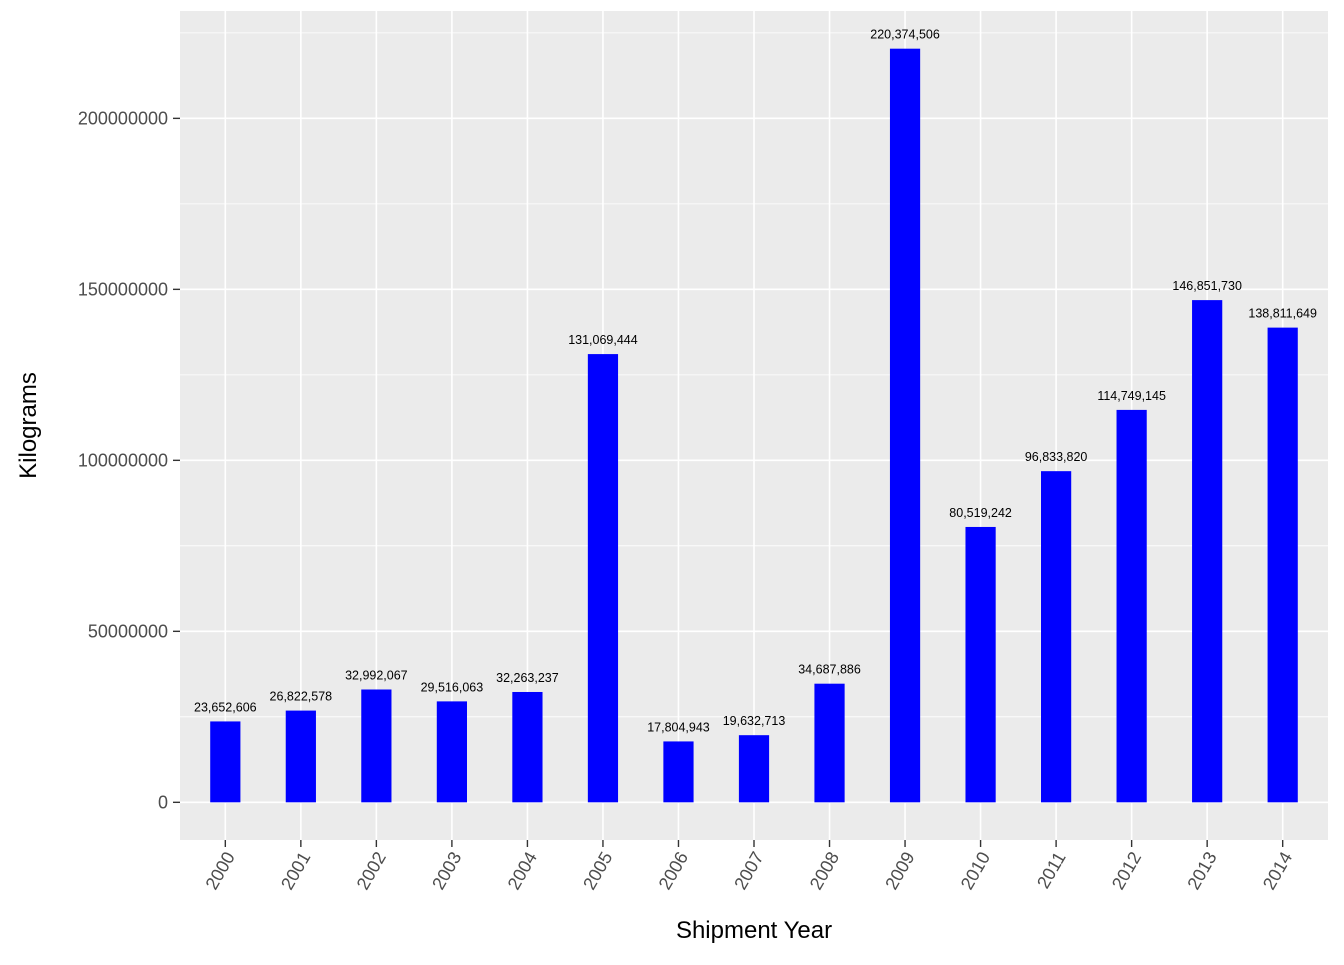  Describe the element at coordinates (829, 743) in the screenshot. I see `bar-2008` at that location.